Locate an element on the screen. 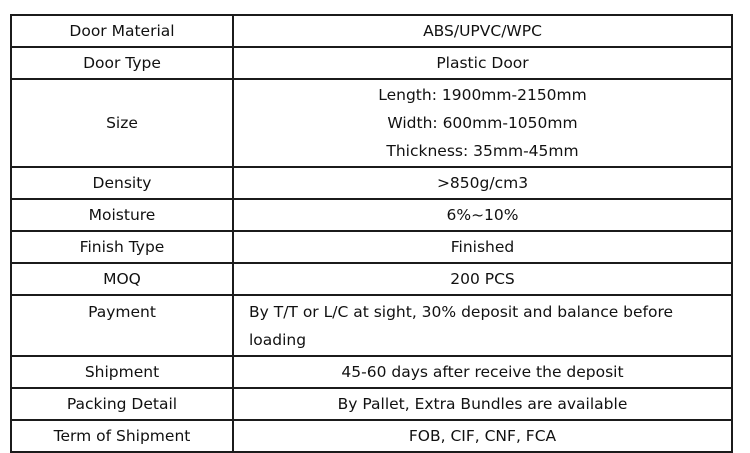  spec-value-line: ABS/UPVC/WPC is located at coordinates (482, 31).